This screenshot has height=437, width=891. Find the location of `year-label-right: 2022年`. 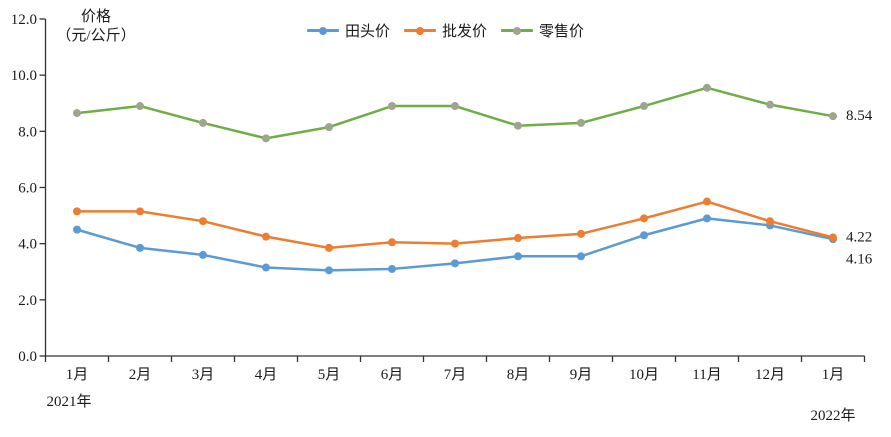

year-label-right: 2022年 is located at coordinates (832, 415).